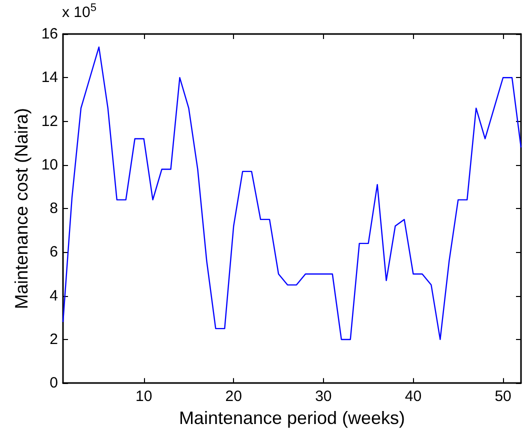 The image size is (524, 432). I want to click on y-tick-label: 12, so click(49, 121).